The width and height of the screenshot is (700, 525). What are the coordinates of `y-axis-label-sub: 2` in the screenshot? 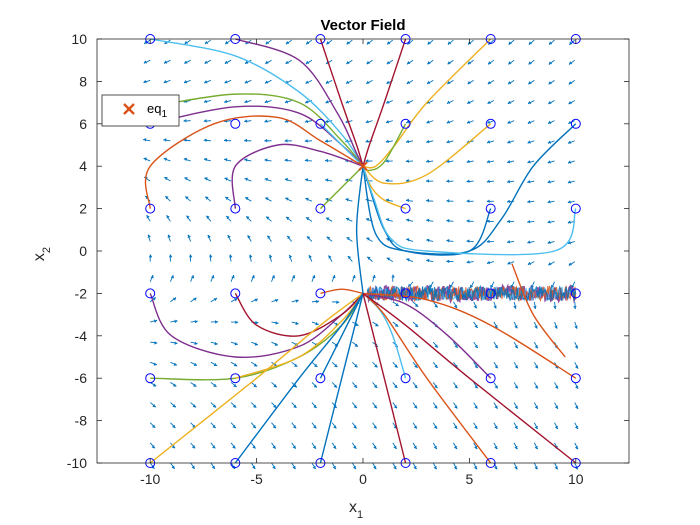 It's located at (47, 250).